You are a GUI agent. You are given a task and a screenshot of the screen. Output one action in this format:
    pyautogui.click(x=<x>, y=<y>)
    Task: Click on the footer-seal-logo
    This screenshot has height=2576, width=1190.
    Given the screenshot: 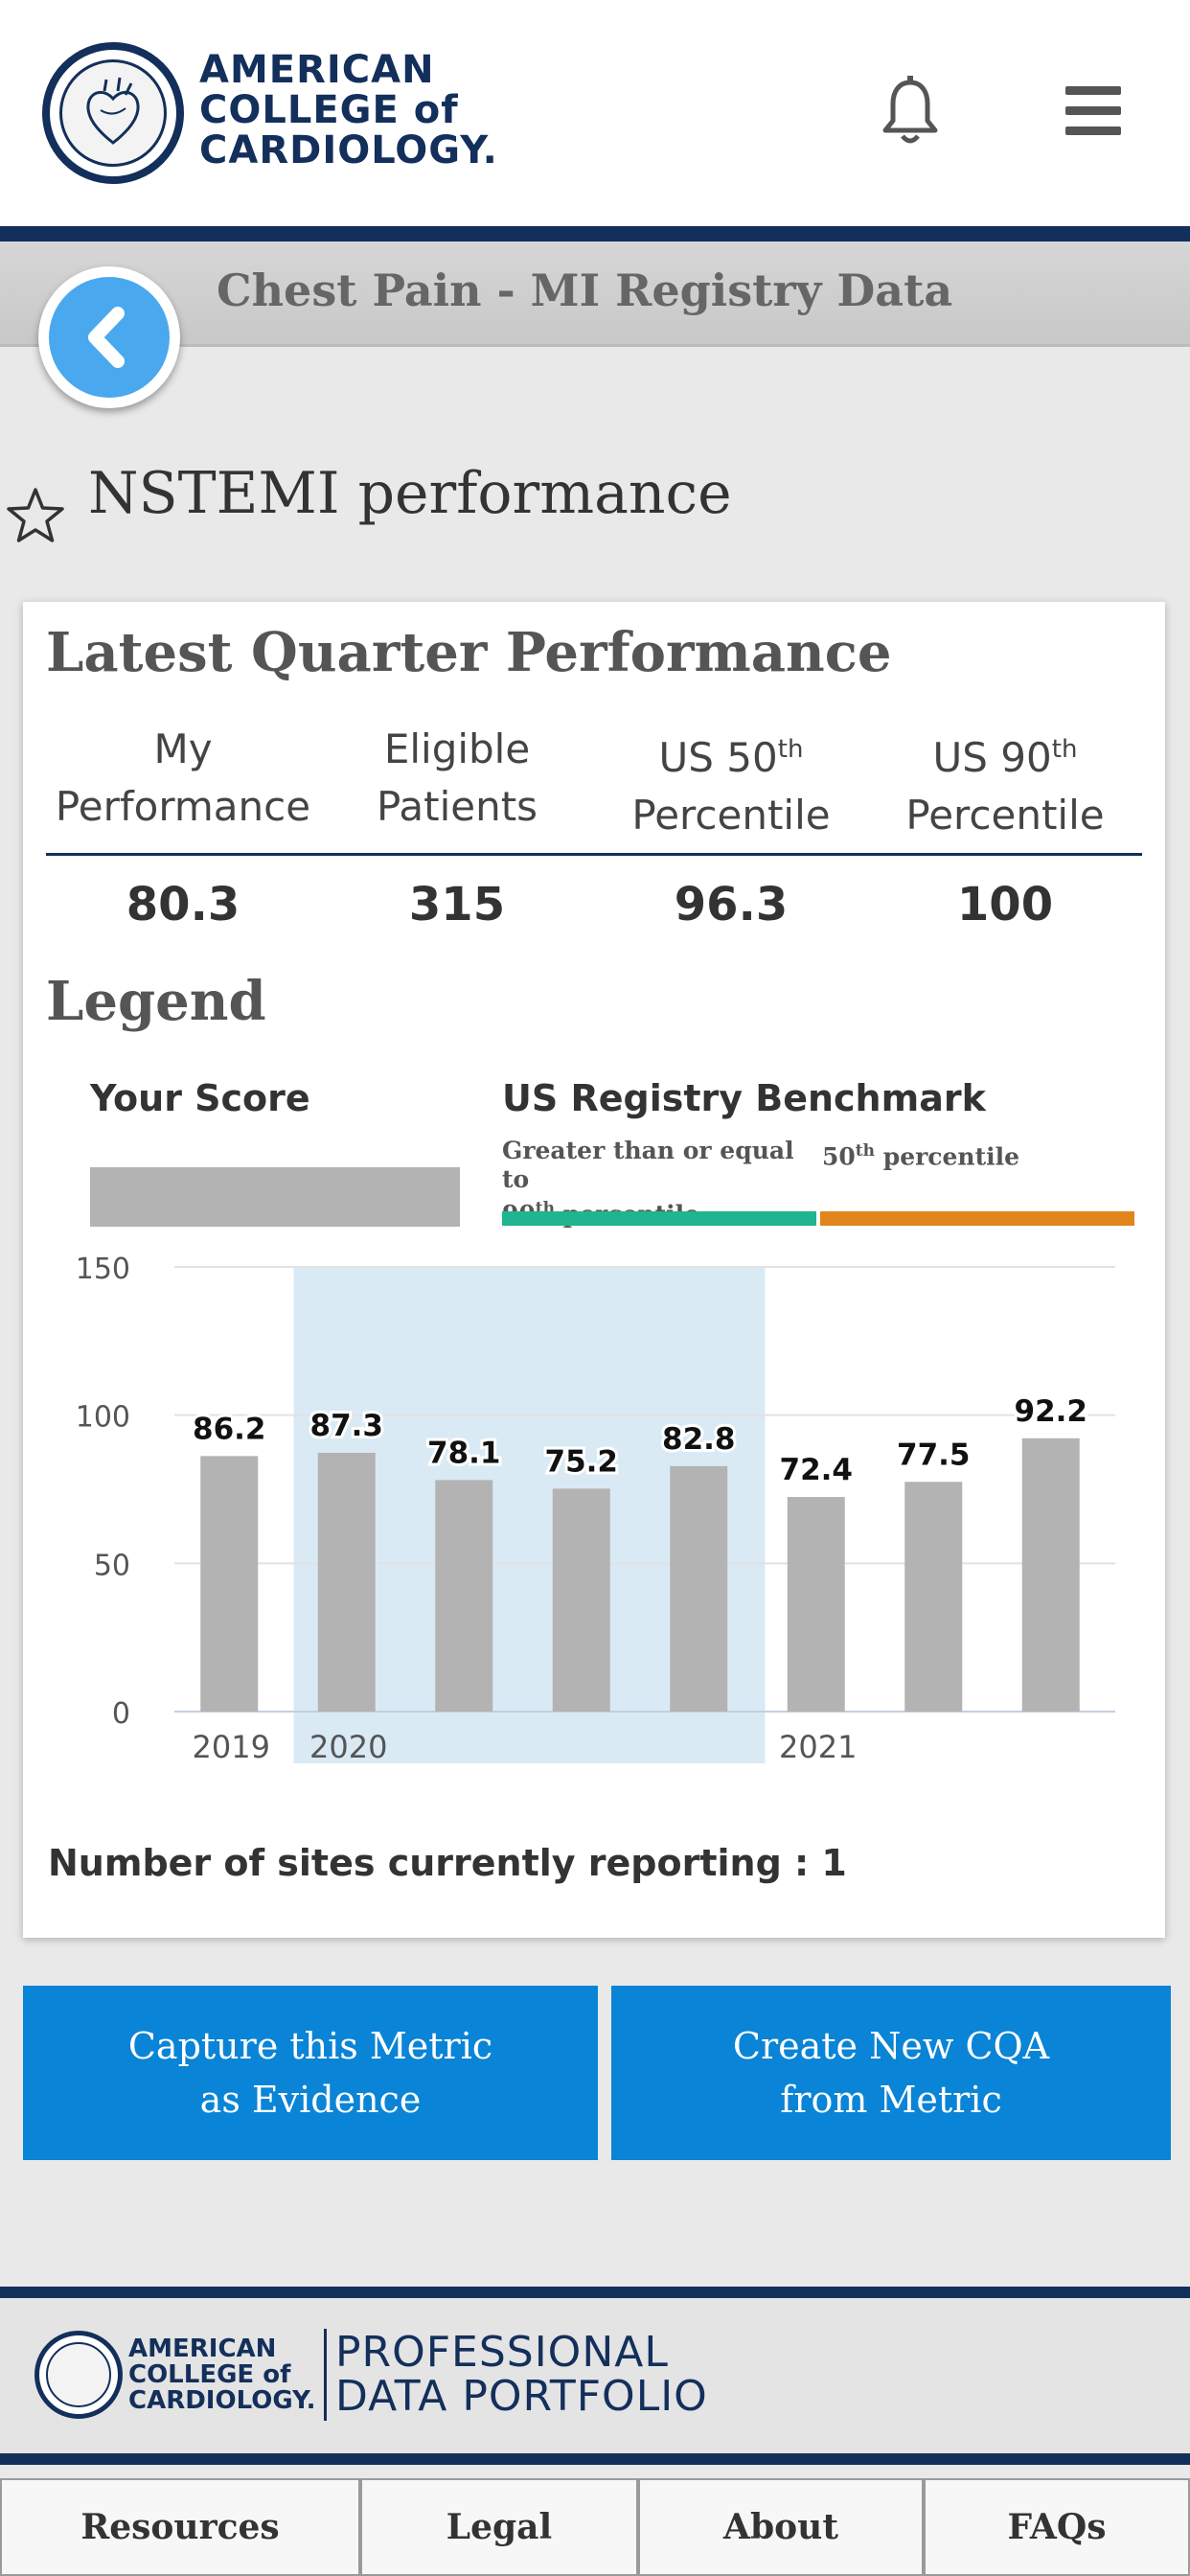 What is the action you would take?
    pyautogui.click(x=78, y=2375)
    